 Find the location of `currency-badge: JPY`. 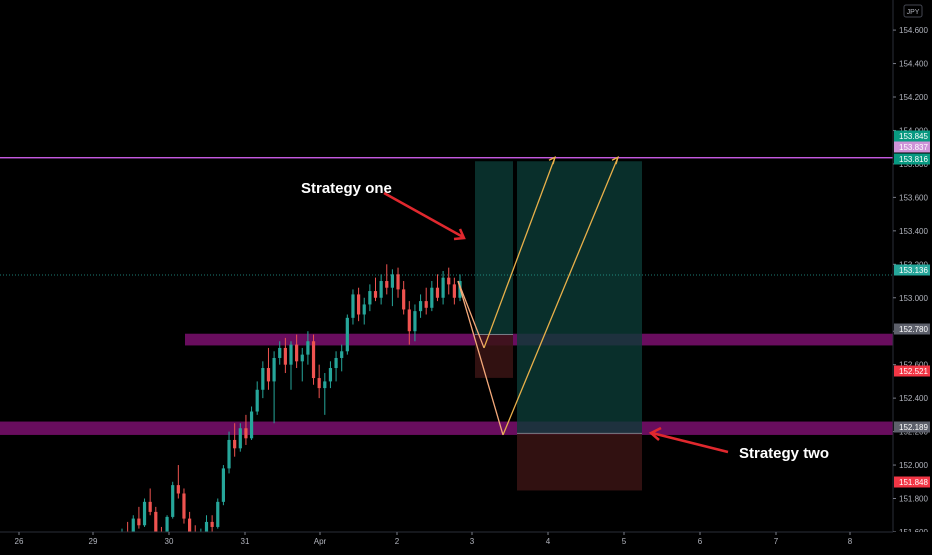

currency-badge: JPY is located at coordinates (913, 12).